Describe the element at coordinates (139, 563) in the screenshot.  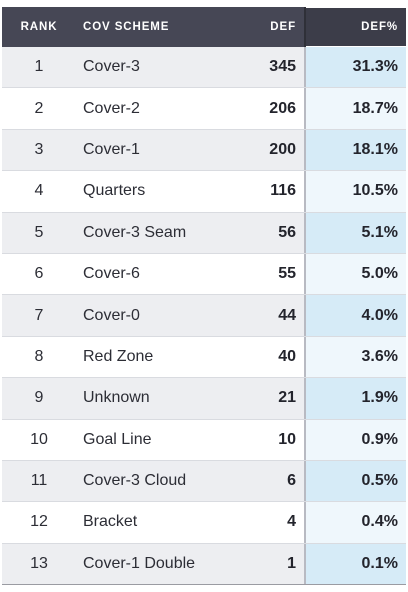
I see `cov-scheme-cell: Cover-1 Double` at that location.